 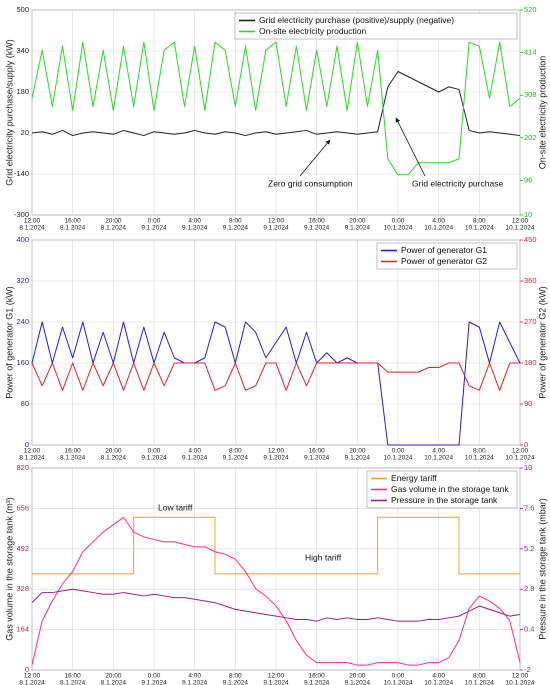 What do you see at coordinates (323, 557) in the screenshot?
I see `annotation: High tariff` at bounding box center [323, 557].